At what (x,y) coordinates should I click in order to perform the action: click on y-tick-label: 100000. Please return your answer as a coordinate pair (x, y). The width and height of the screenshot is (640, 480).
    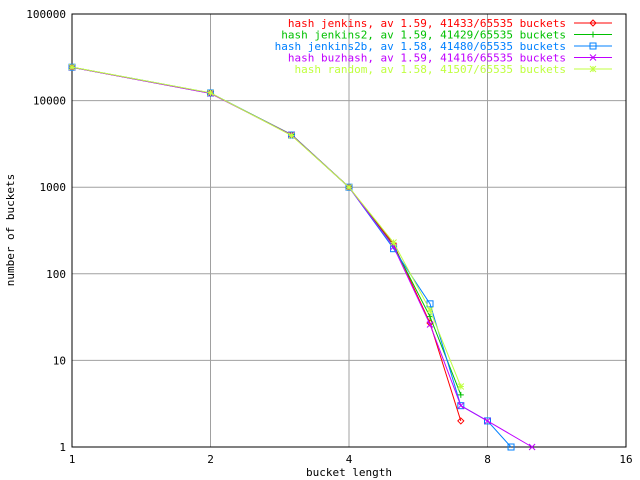
    Looking at the image, I should click on (46, 14).